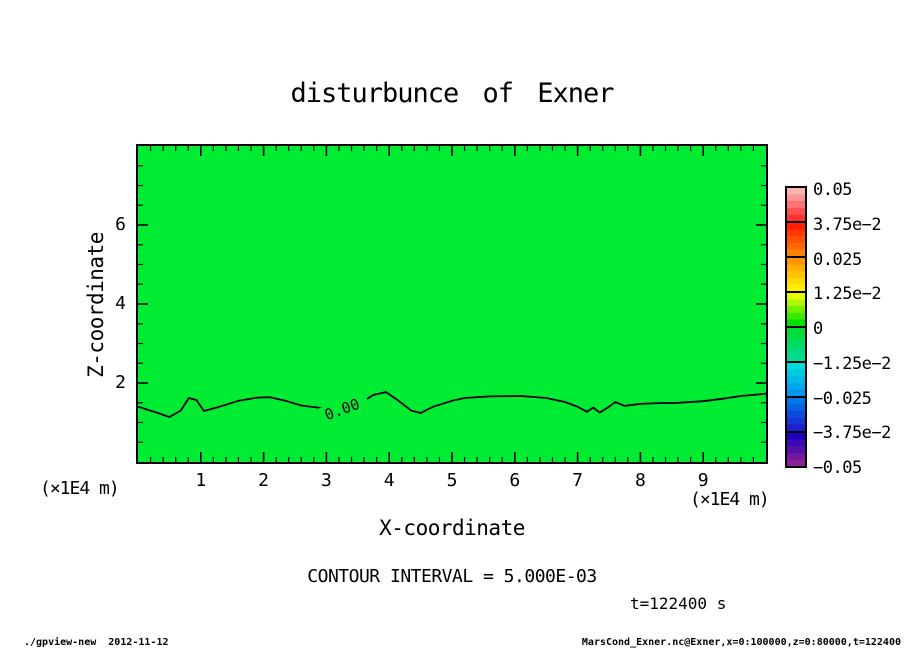 The height and width of the screenshot is (654, 904). I want to click on colorbar-label: −0.05, so click(837, 468).